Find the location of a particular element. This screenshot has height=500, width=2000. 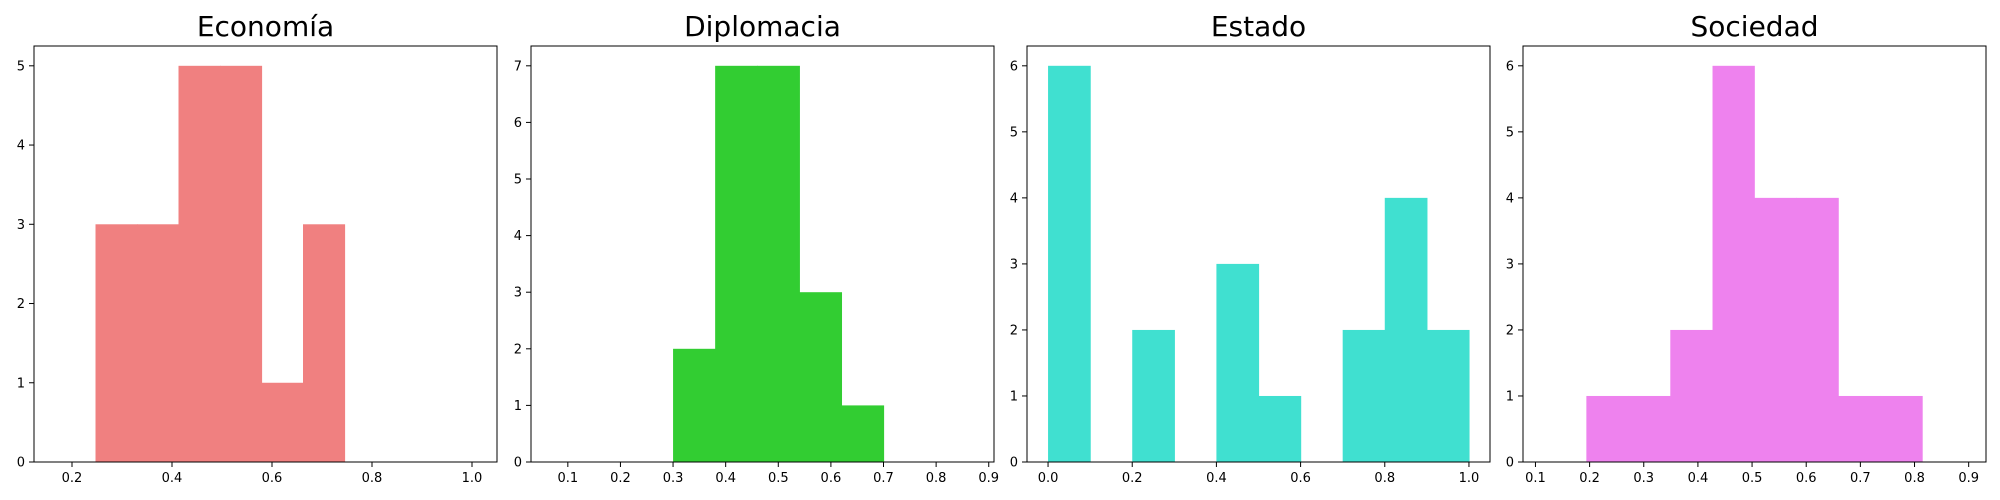

chart-title: Diplomacia is located at coordinates (762, 26).